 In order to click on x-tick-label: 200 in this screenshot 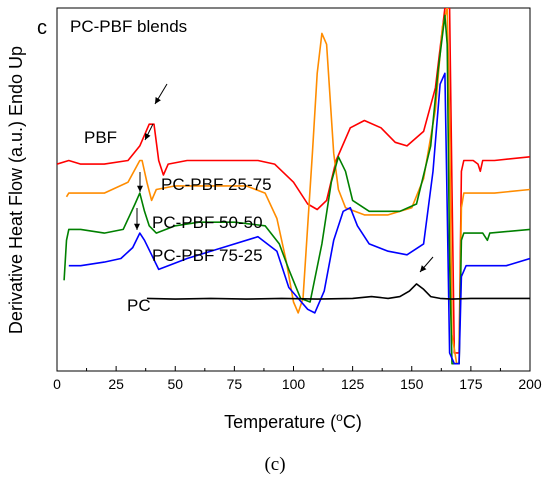, I will do `click(530, 384)`.